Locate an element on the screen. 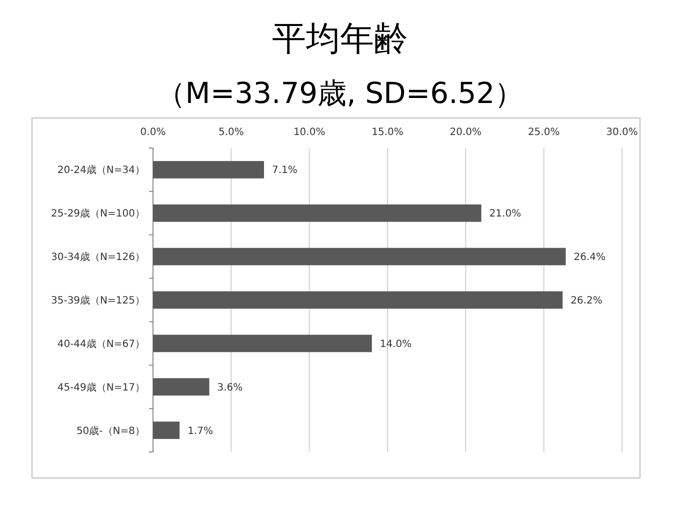 The image size is (680, 508). chart-subtitle: （M=33.79歳, SD=6.52） is located at coordinates (340, 93).